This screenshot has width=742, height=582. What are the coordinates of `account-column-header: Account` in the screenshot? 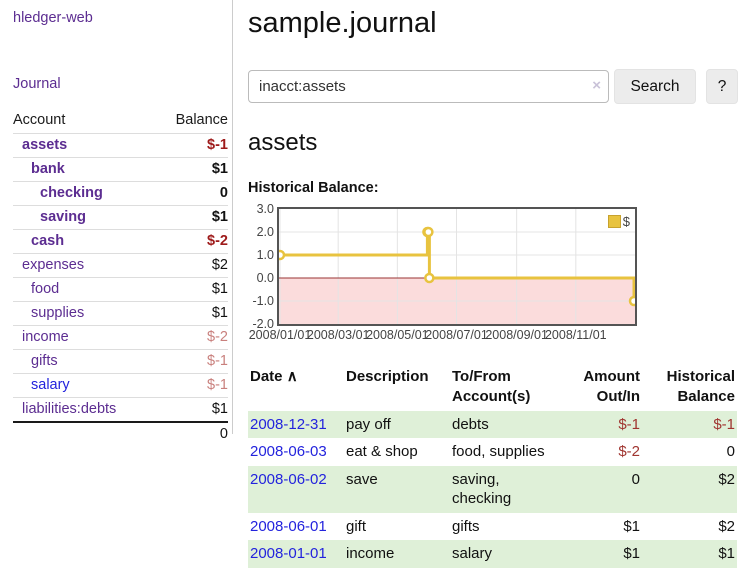 It's located at (84, 121).